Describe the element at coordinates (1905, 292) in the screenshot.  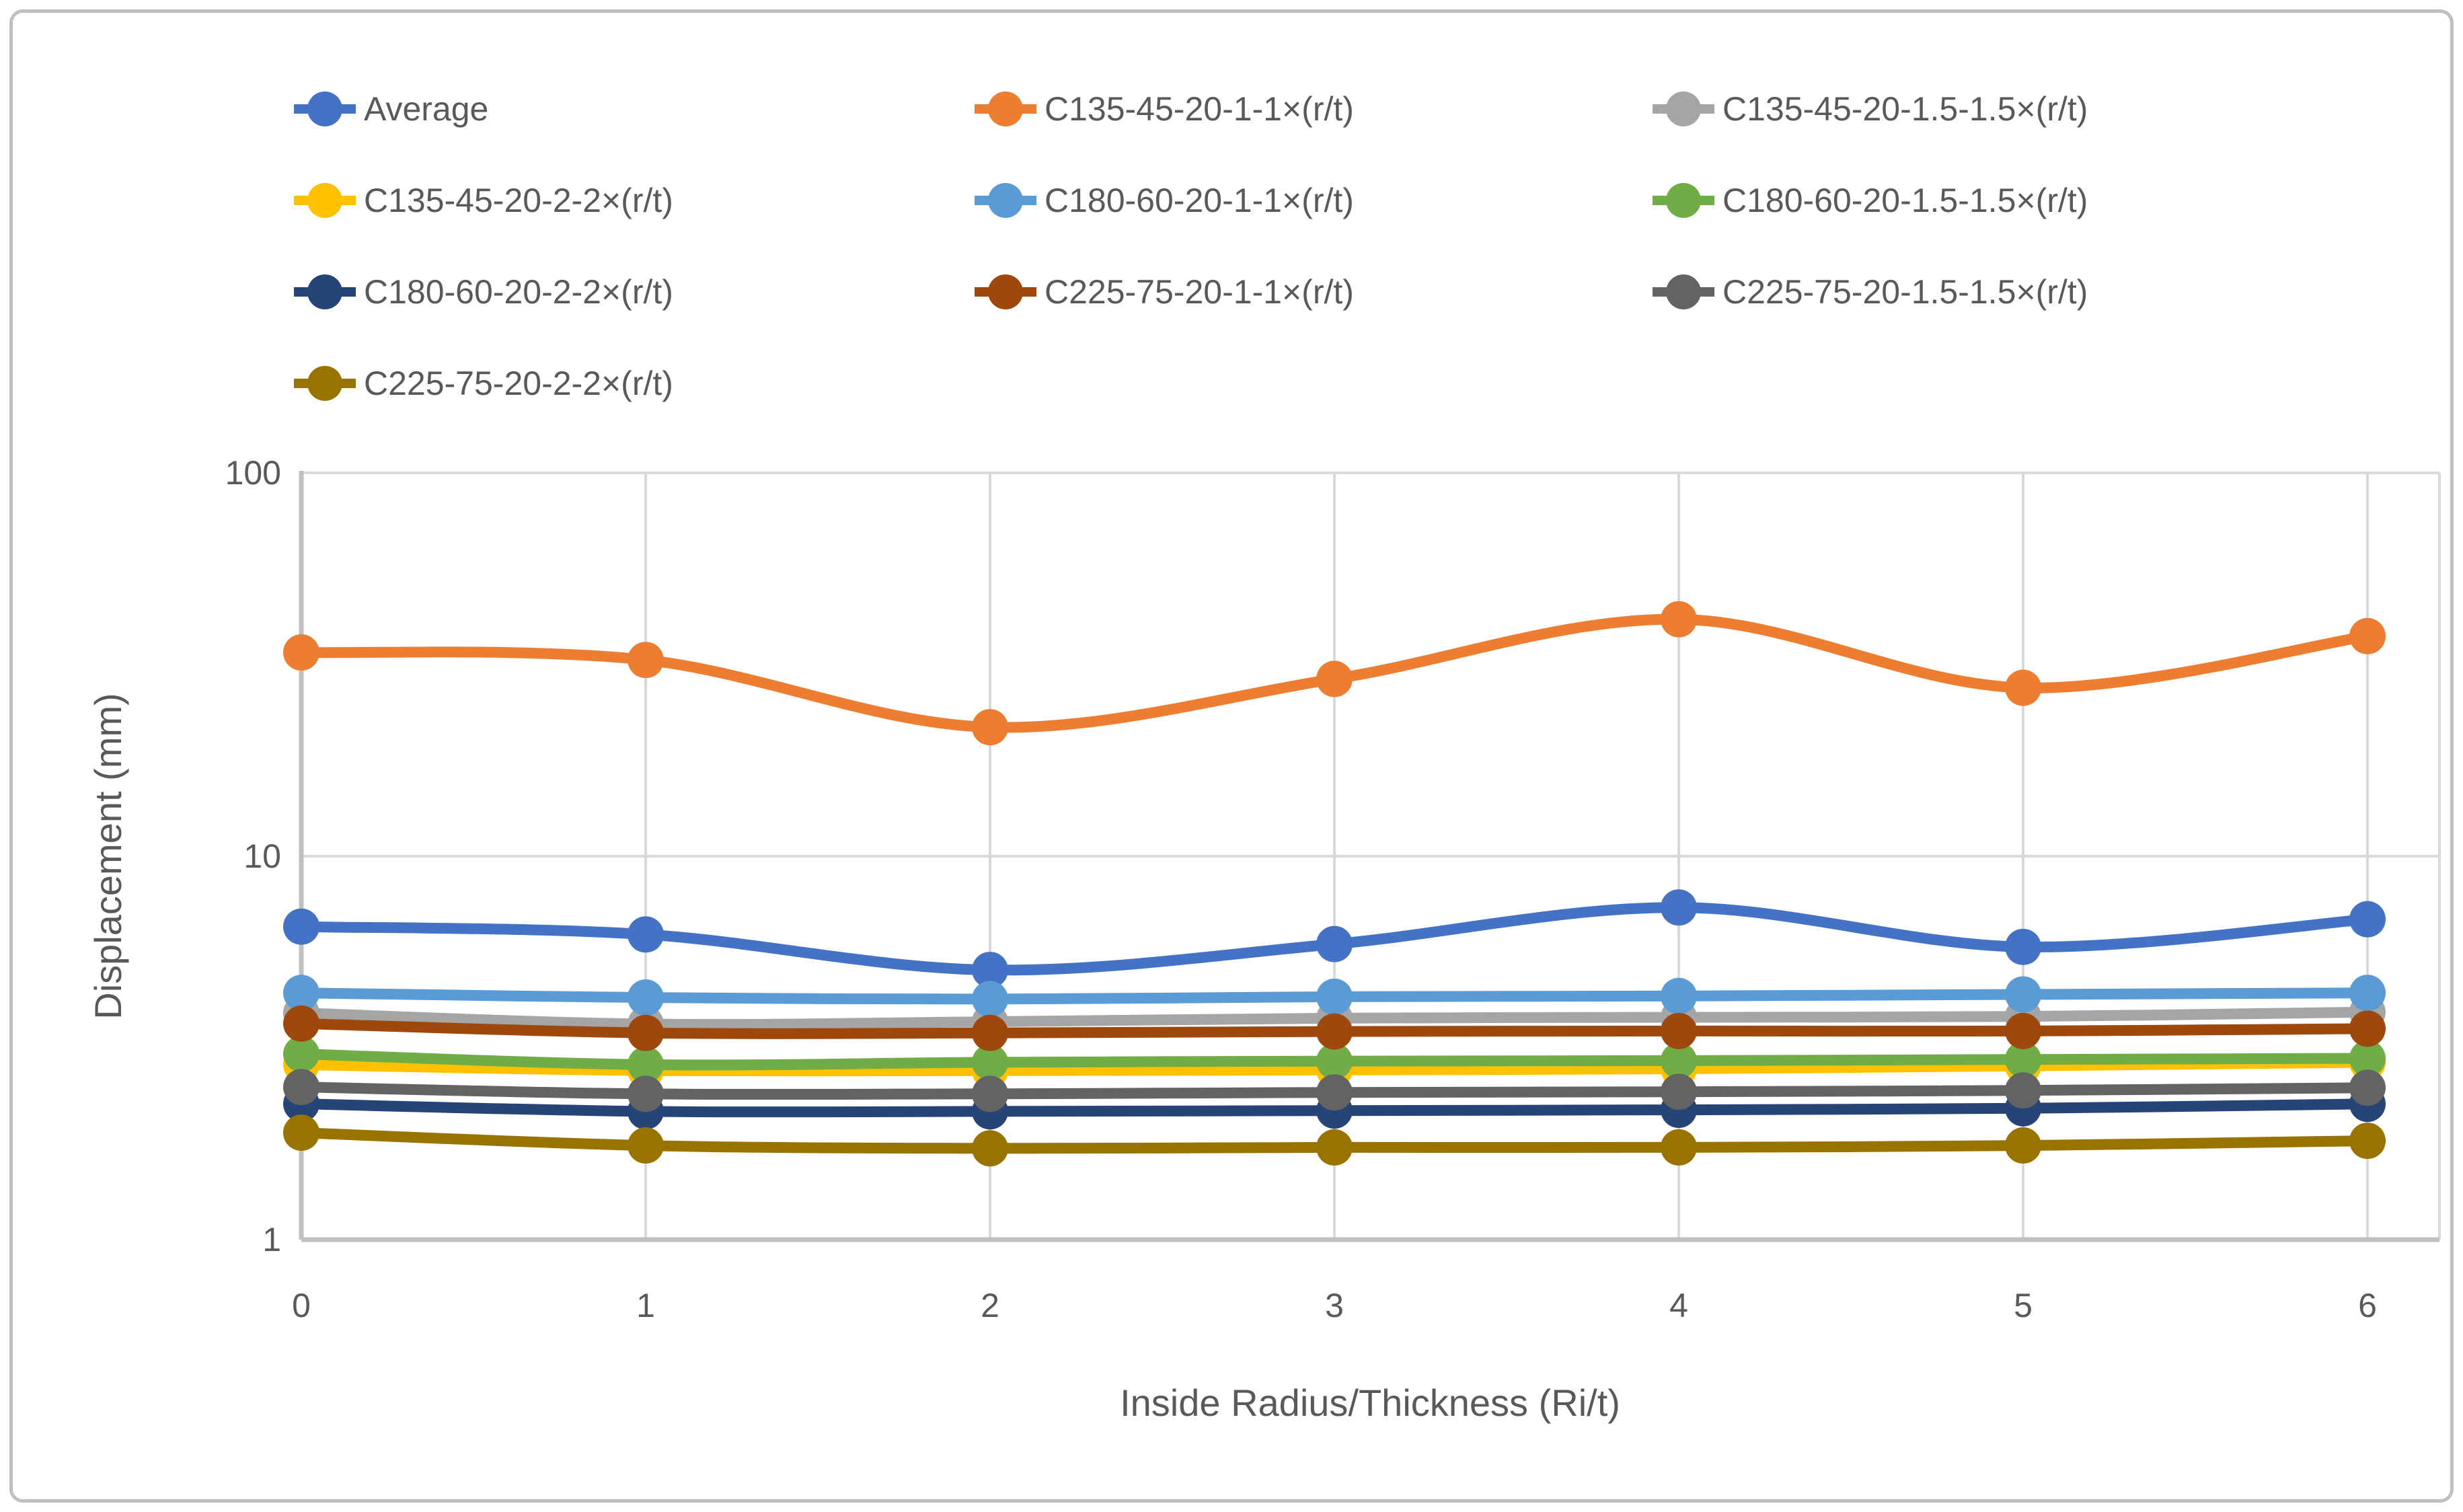
I see `legend-label: C225-75-20-1.5-1.5×(r/t)` at that location.